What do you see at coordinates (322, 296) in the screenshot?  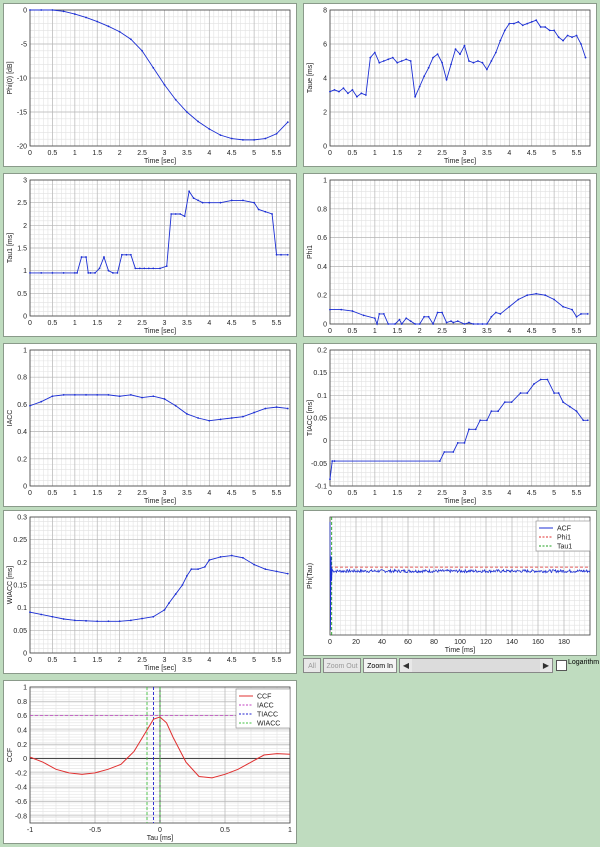 I see `phi1-y-tick-label: 0.2` at bounding box center [322, 296].